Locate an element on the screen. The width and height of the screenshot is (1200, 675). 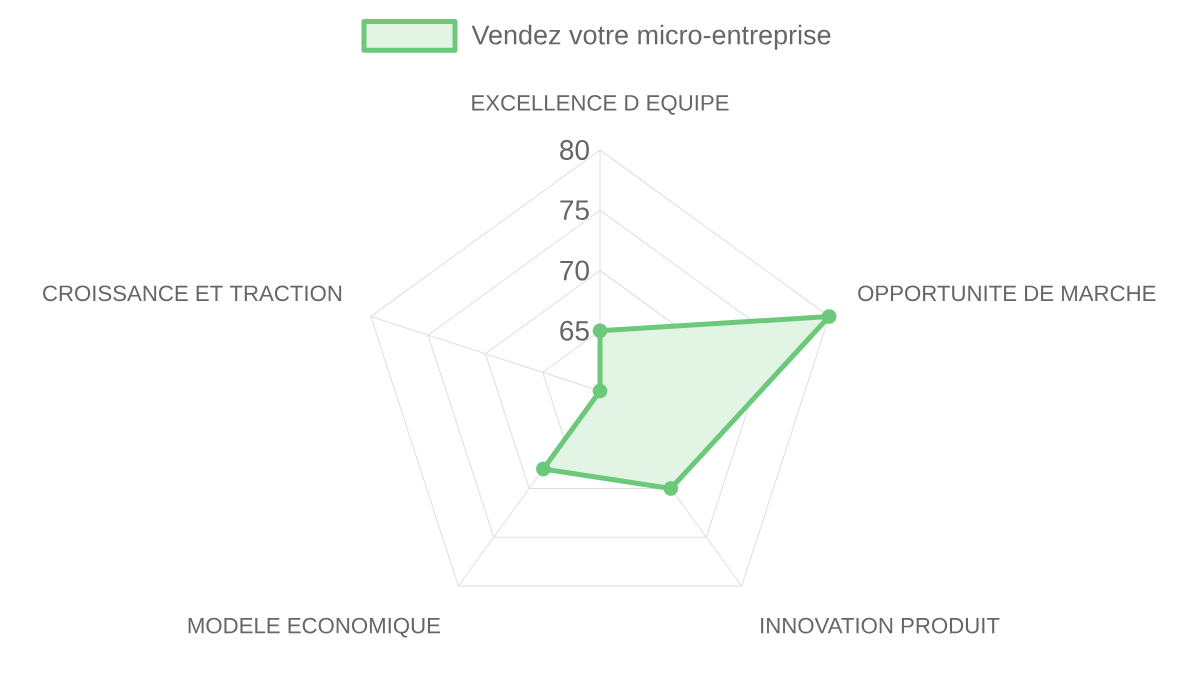
y-tick-label: 80 is located at coordinates (574, 150).